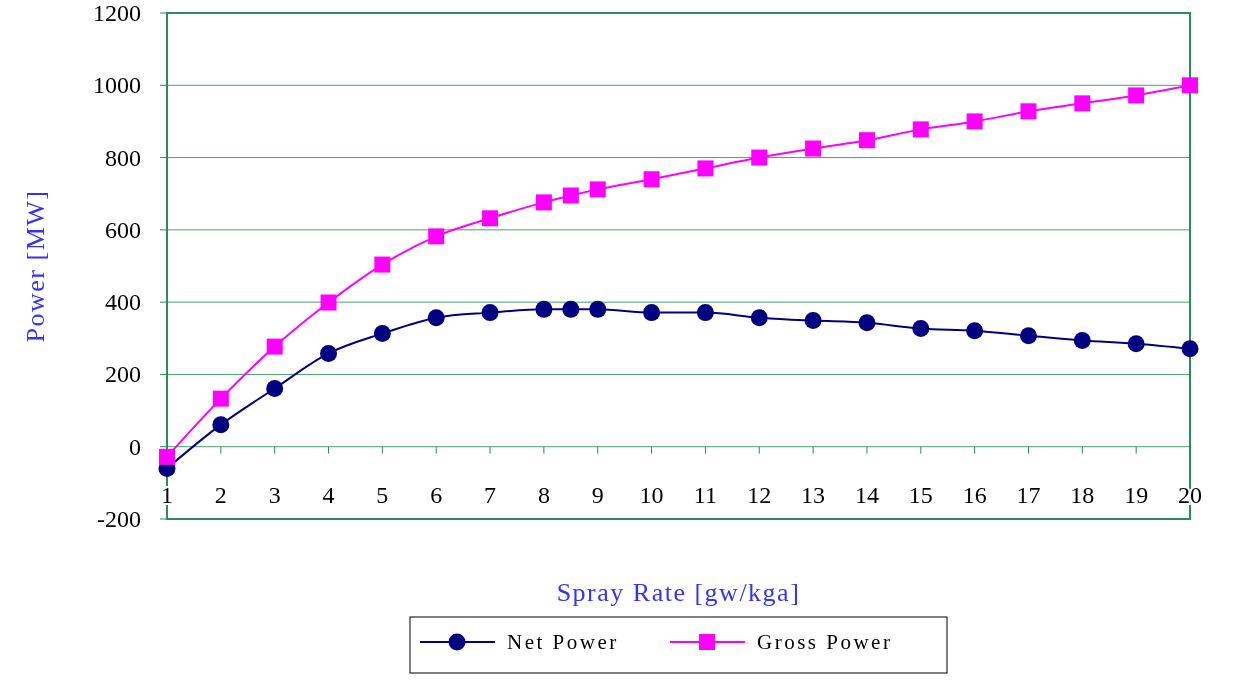 The width and height of the screenshot is (1240, 681). What do you see at coordinates (436, 494) in the screenshot?
I see `x-tick-label: 6` at bounding box center [436, 494].